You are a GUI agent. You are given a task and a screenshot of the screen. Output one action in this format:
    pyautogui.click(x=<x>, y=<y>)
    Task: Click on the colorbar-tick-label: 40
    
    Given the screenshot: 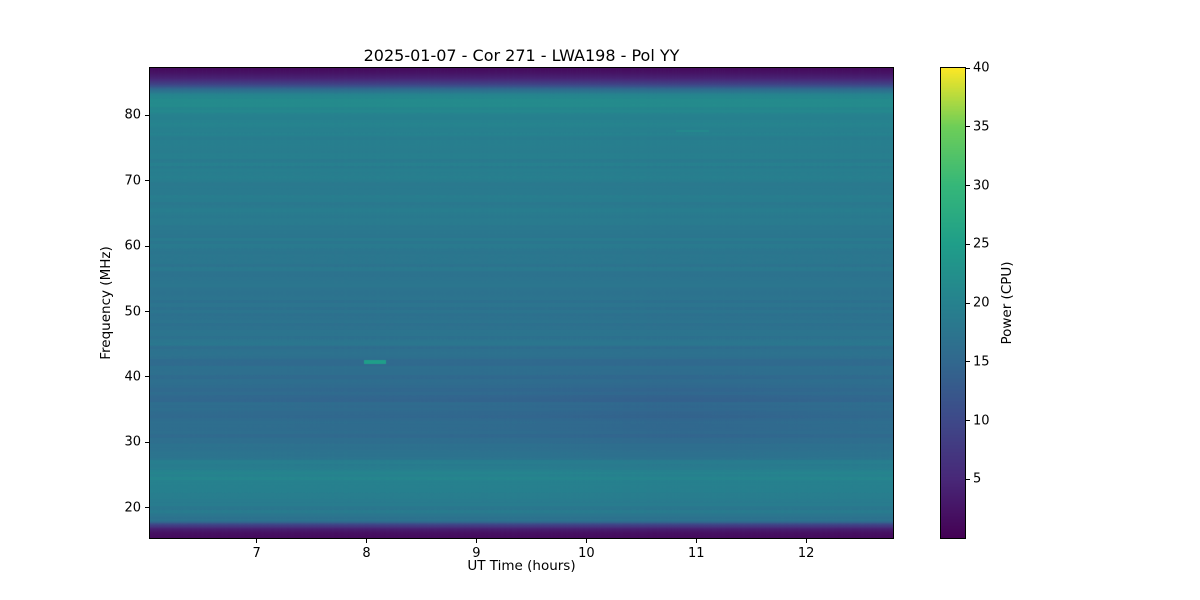 What is the action you would take?
    pyautogui.click(x=981, y=68)
    